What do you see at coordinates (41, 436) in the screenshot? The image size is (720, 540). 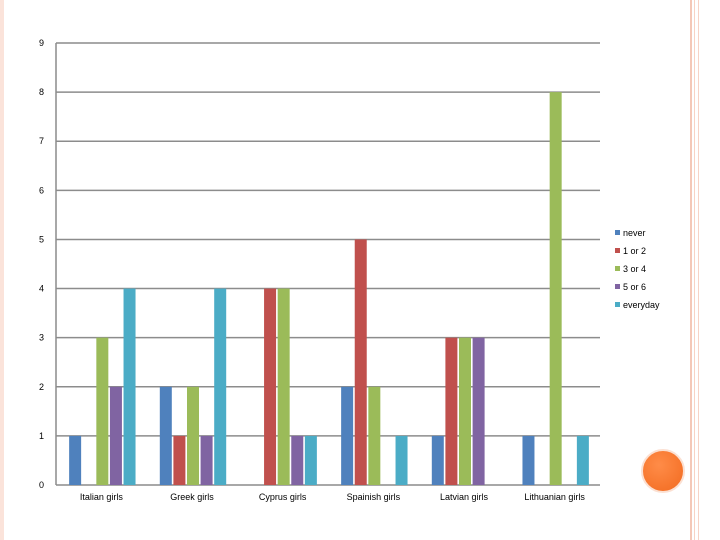 I see `y-tick-label: 1` at bounding box center [41, 436].